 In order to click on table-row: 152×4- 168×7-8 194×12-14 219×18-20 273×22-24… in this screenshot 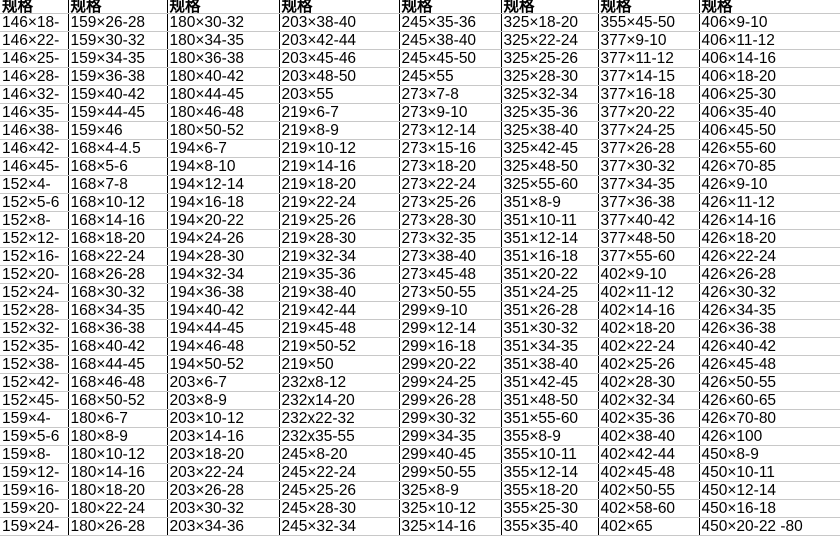, I will do `click(420, 184)`.